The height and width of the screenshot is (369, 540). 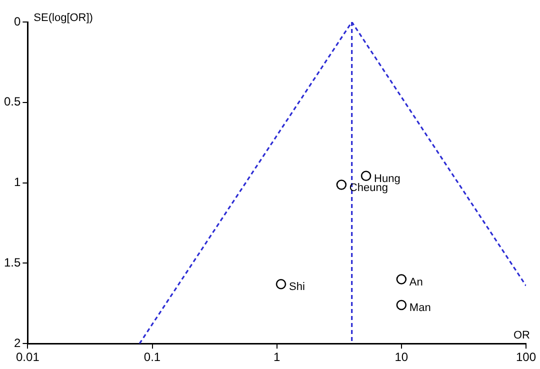 What do you see at coordinates (63, 18) in the screenshot?
I see `y-axis-title: SE(log[OR])` at bounding box center [63, 18].